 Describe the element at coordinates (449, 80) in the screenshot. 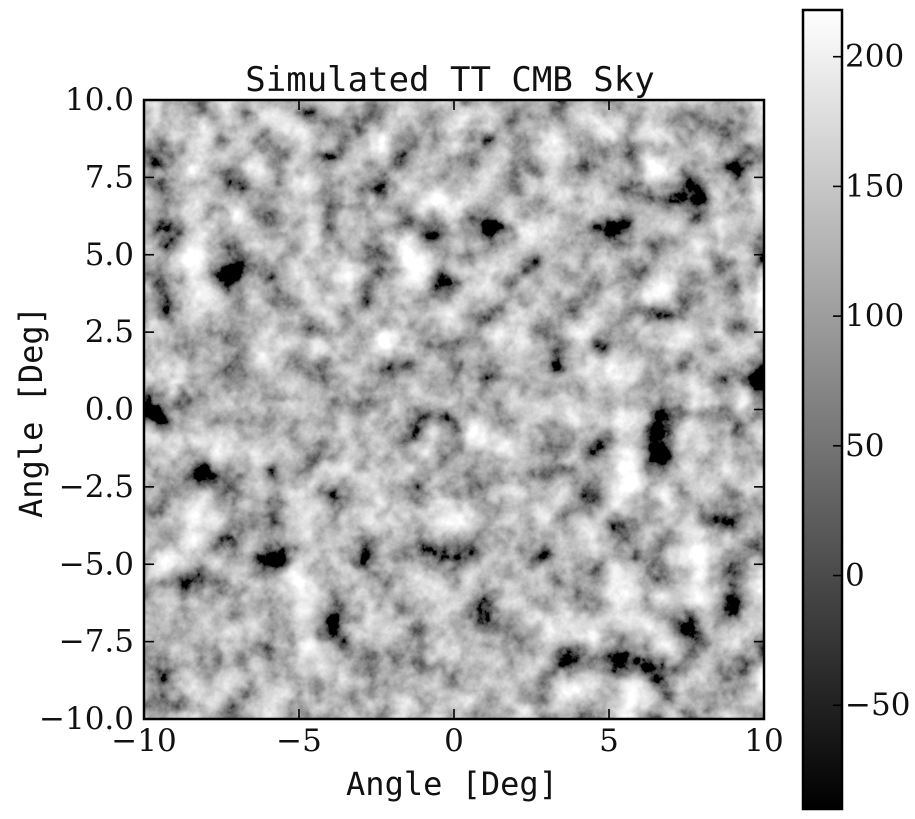

I see `chart-title: Simulated TT CMB Sky` at that location.